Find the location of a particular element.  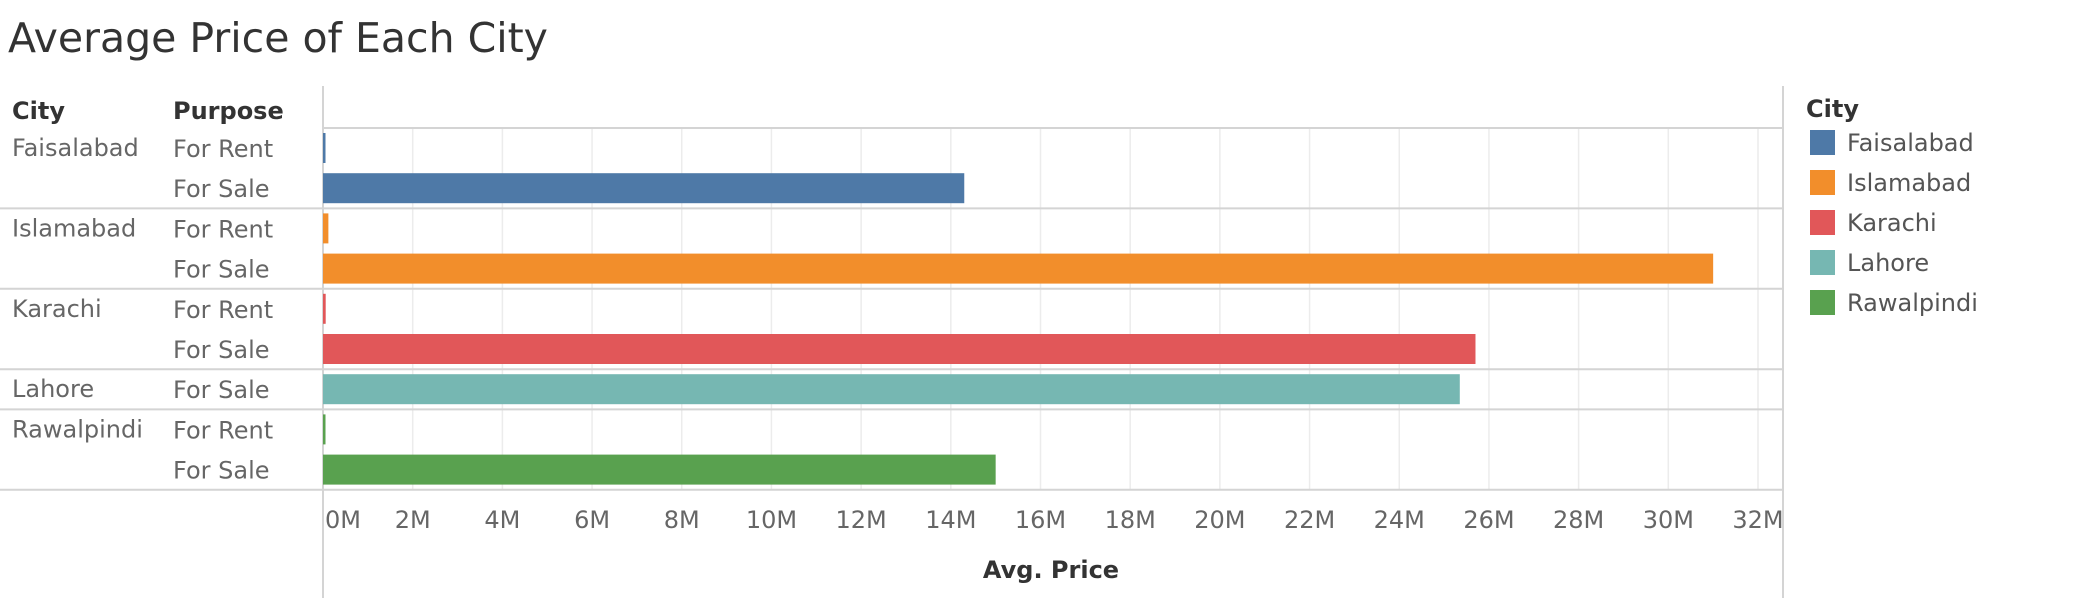

x-tick-label: 16M is located at coordinates (1040, 520).